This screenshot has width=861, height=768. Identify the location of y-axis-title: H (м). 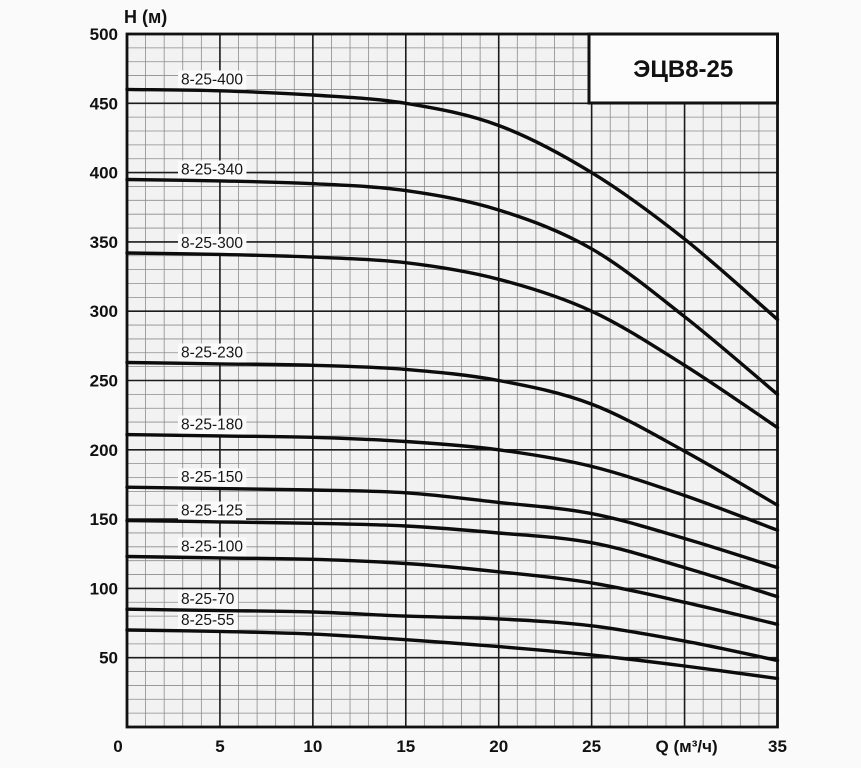
(145, 17).